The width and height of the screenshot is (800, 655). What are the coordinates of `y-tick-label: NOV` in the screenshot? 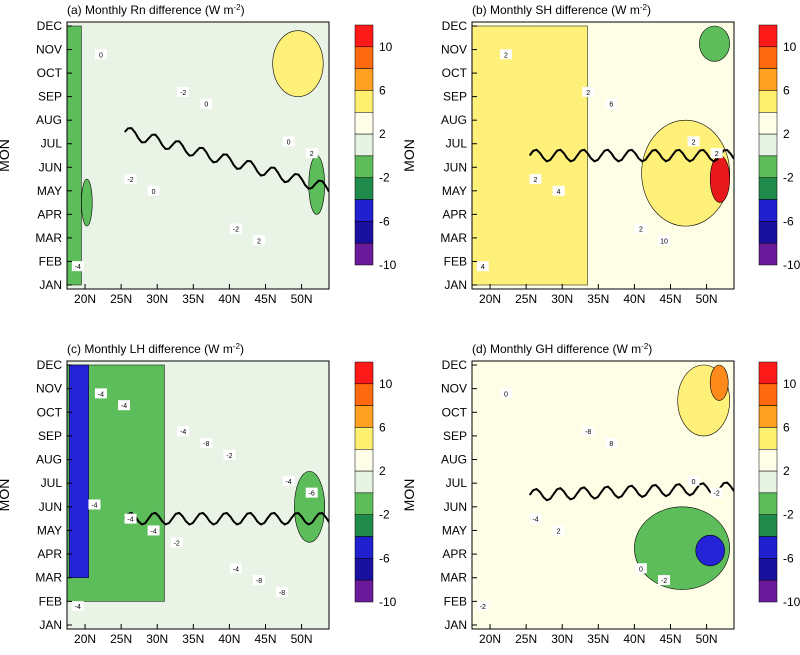 It's located at (454, 50).